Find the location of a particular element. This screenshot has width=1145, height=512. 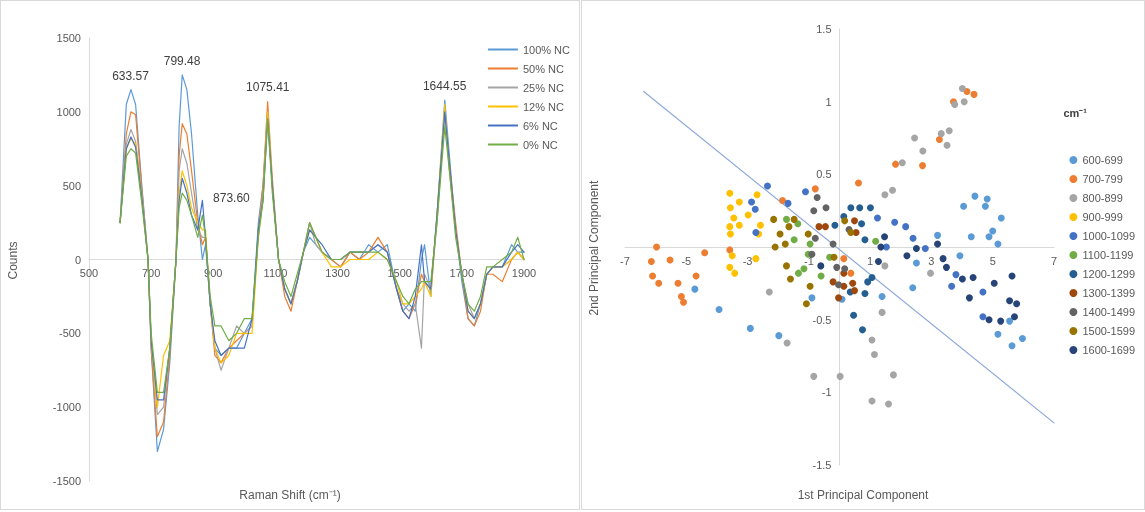

annotation: 1075.41 is located at coordinates (268, 87).